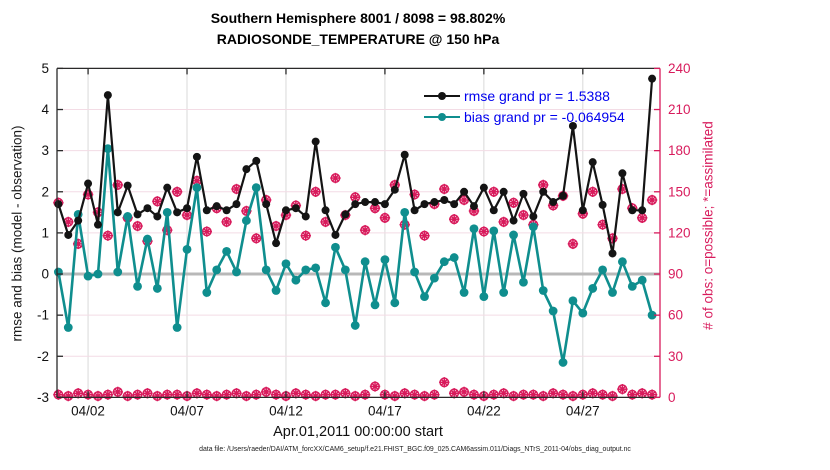 The image size is (830, 470). What do you see at coordinates (43, 315) in the screenshot?
I see `left-tick-label: -1` at bounding box center [43, 315].